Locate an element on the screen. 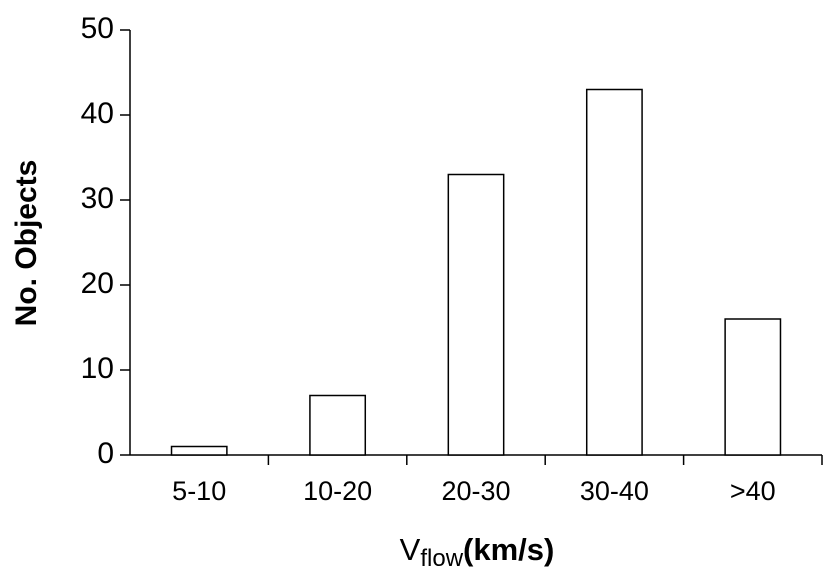  x-tick-label: 5-10 is located at coordinates (199, 491).